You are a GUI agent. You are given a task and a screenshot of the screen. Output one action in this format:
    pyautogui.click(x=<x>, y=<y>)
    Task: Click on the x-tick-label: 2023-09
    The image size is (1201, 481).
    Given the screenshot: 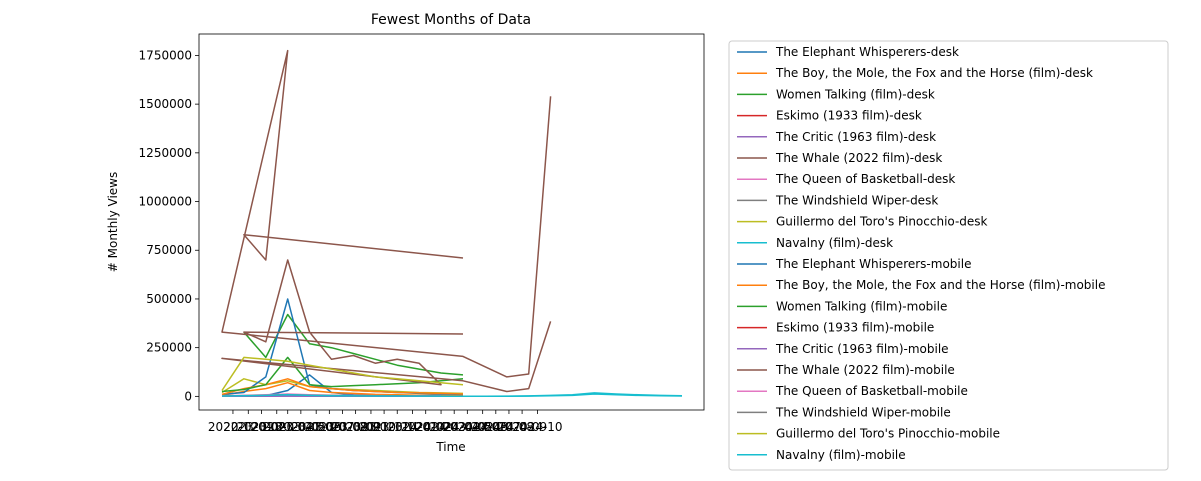 What is the action you would take?
    pyautogui.click(x=356, y=427)
    